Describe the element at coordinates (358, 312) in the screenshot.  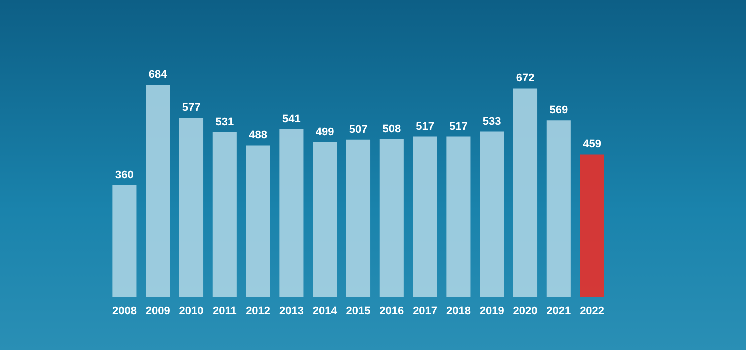
I see `x-tick-label: 2015` at that location.